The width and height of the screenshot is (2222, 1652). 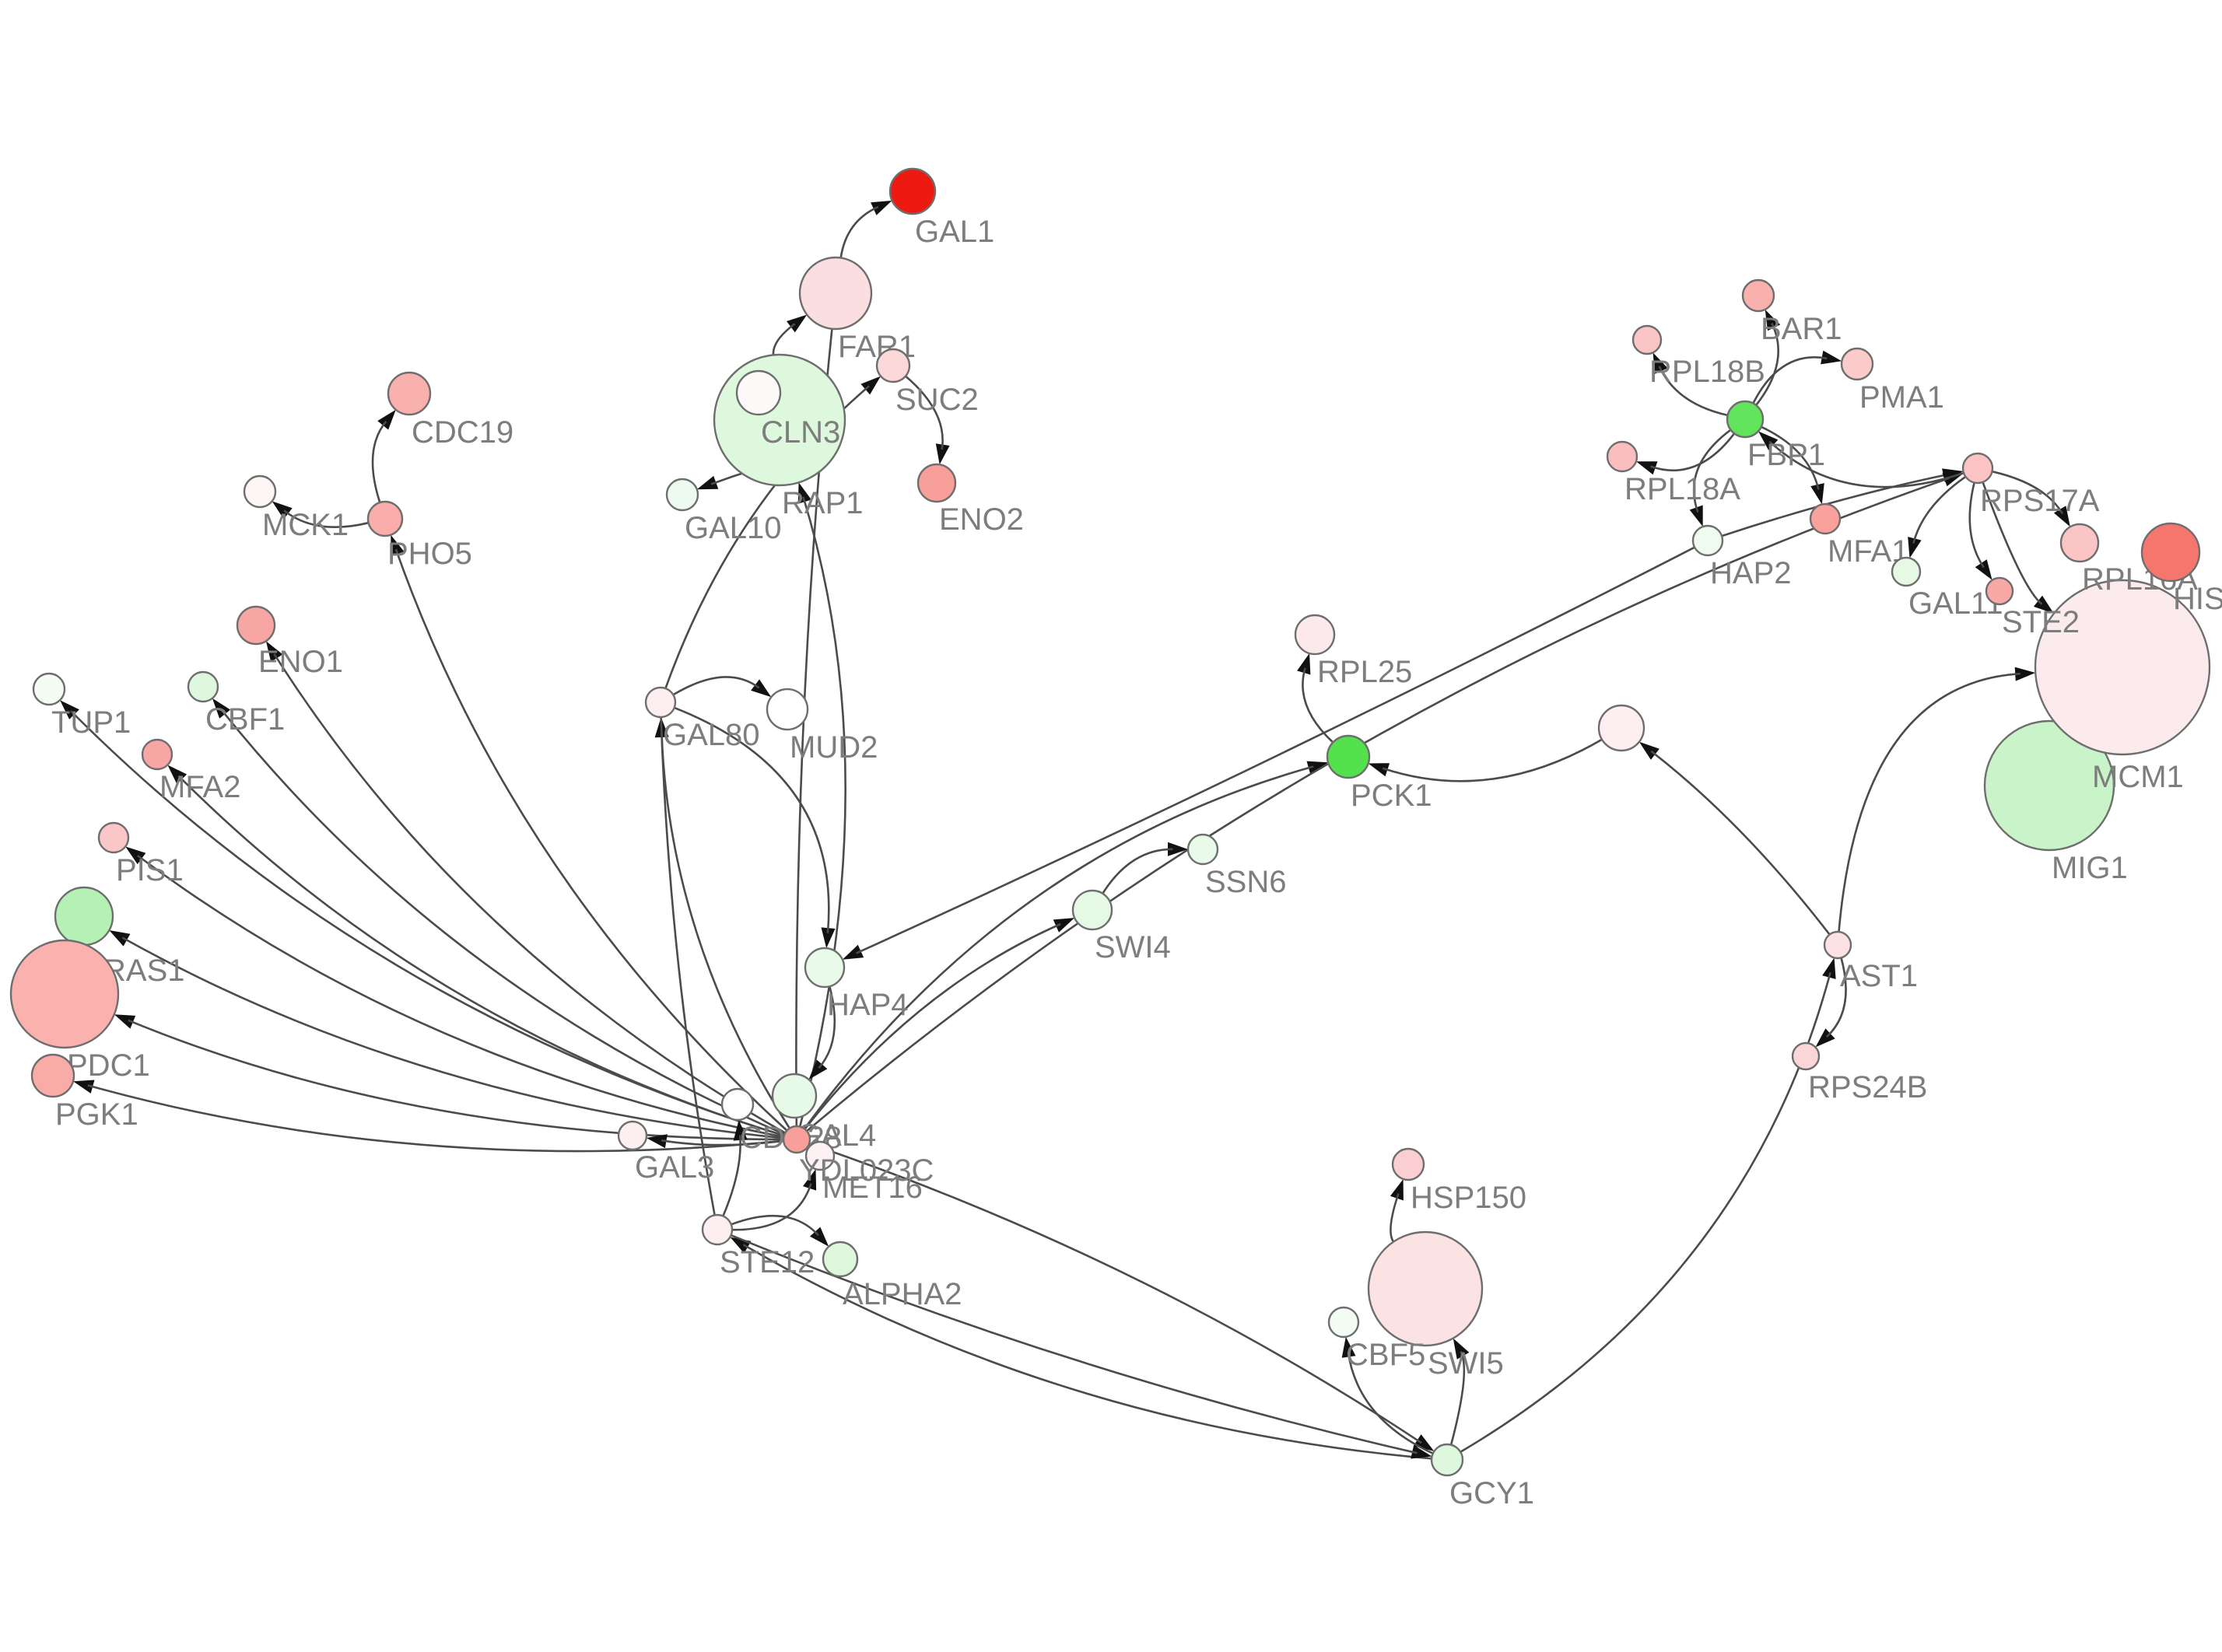 What do you see at coordinates (1707, 540) in the screenshot?
I see `node-HAP2` at bounding box center [1707, 540].